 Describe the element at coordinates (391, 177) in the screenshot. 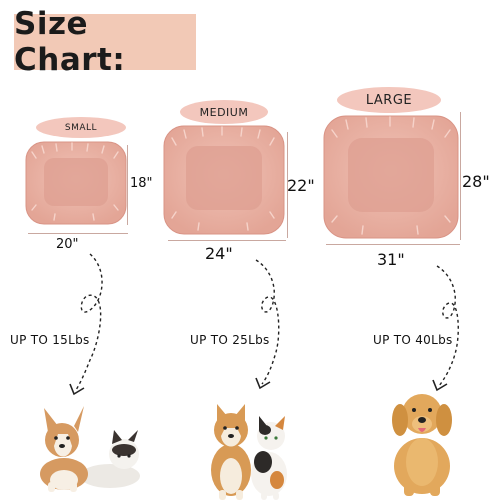

I see `large-bed-image` at that location.